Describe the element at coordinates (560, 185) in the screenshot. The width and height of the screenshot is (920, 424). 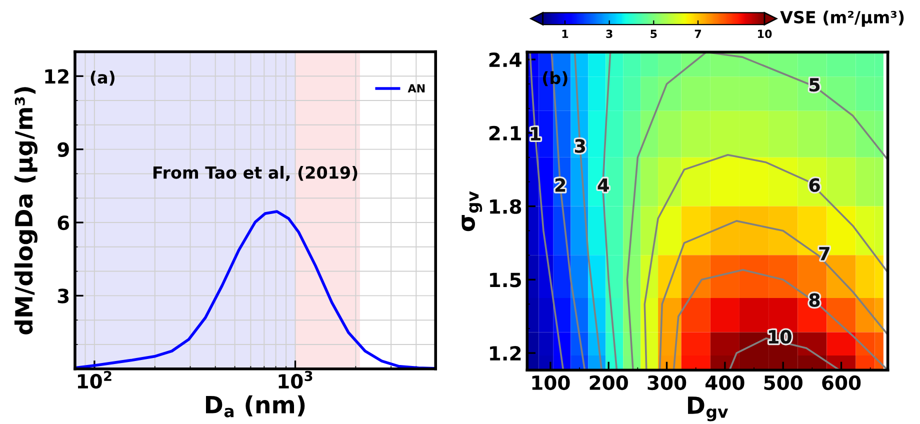
I see `annotation: 2` at that location.